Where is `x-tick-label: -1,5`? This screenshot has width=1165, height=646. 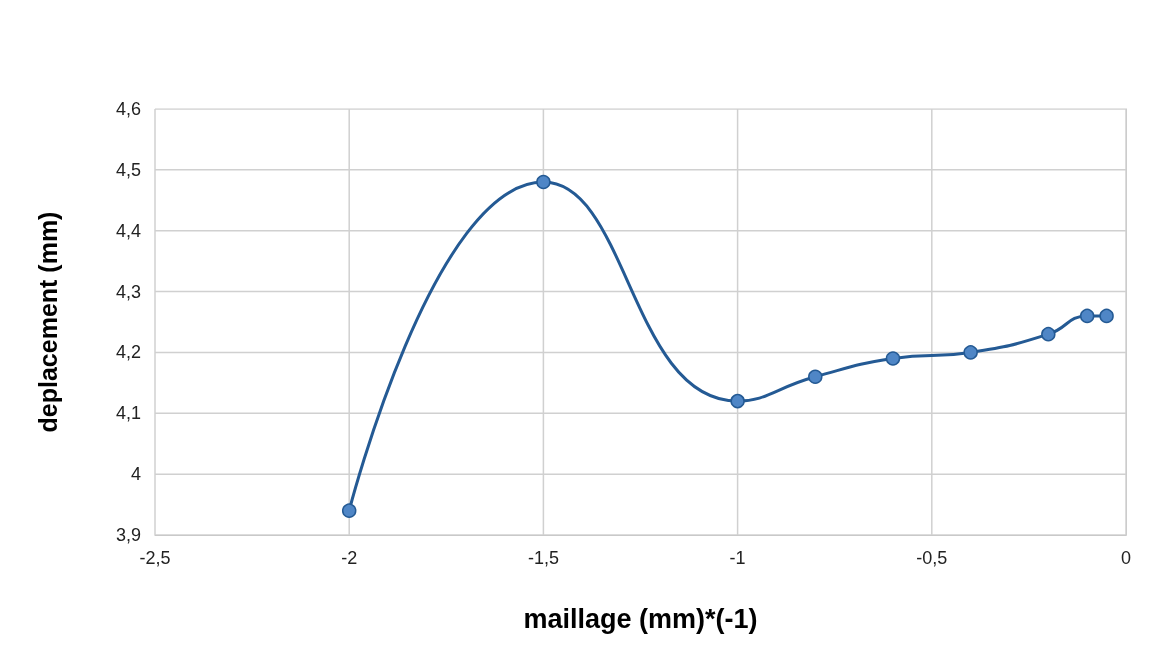
x-tick-label: -1,5 is located at coordinates (543, 558).